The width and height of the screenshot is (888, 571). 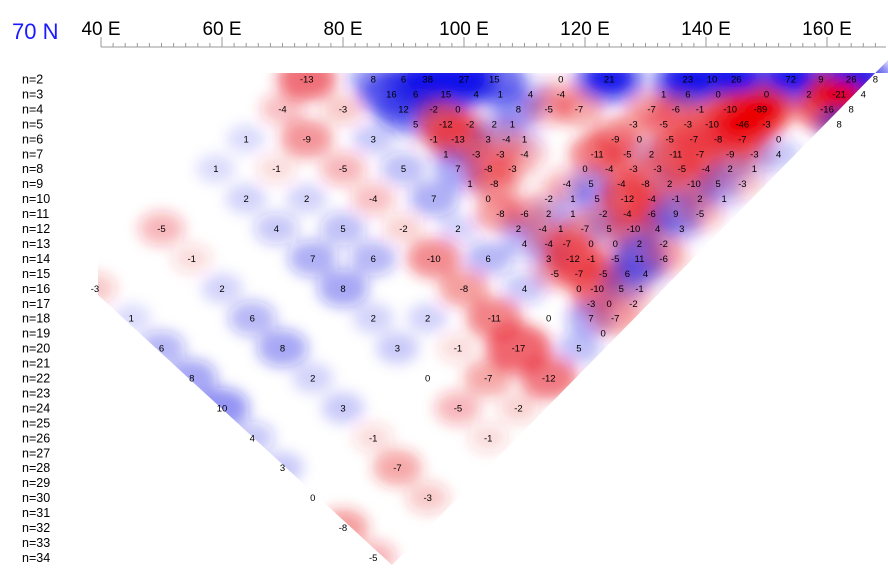 What do you see at coordinates (761, 109) in the screenshot?
I see `value-label: -89` at bounding box center [761, 109].